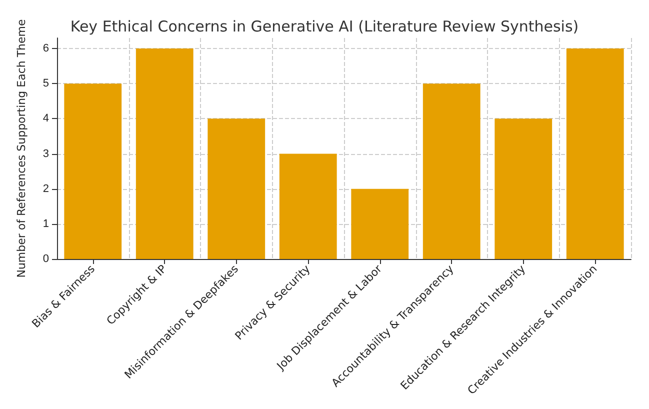 The height and width of the screenshot is (409, 649). What do you see at coordinates (45, 224) in the screenshot?
I see `y-tick-label: 1` at bounding box center [45, 224].